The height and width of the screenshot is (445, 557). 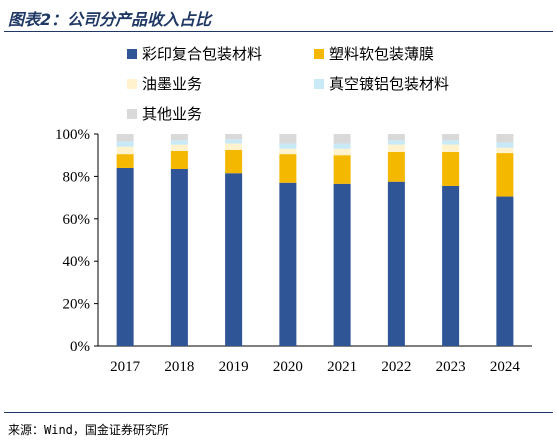 What do you see at coordinates (389, 84) in the screenshot?
I see `legend-label: 真空镀铝包装材料` at bounding box center [389, 84].